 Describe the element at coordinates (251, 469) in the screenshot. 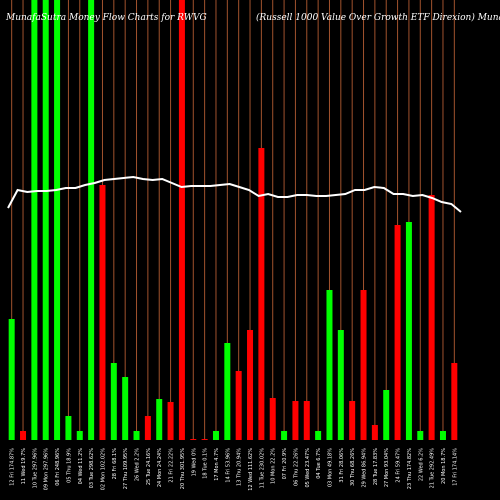

I see `x-tick-label-21: 12 Wed 111.62%` at that location.